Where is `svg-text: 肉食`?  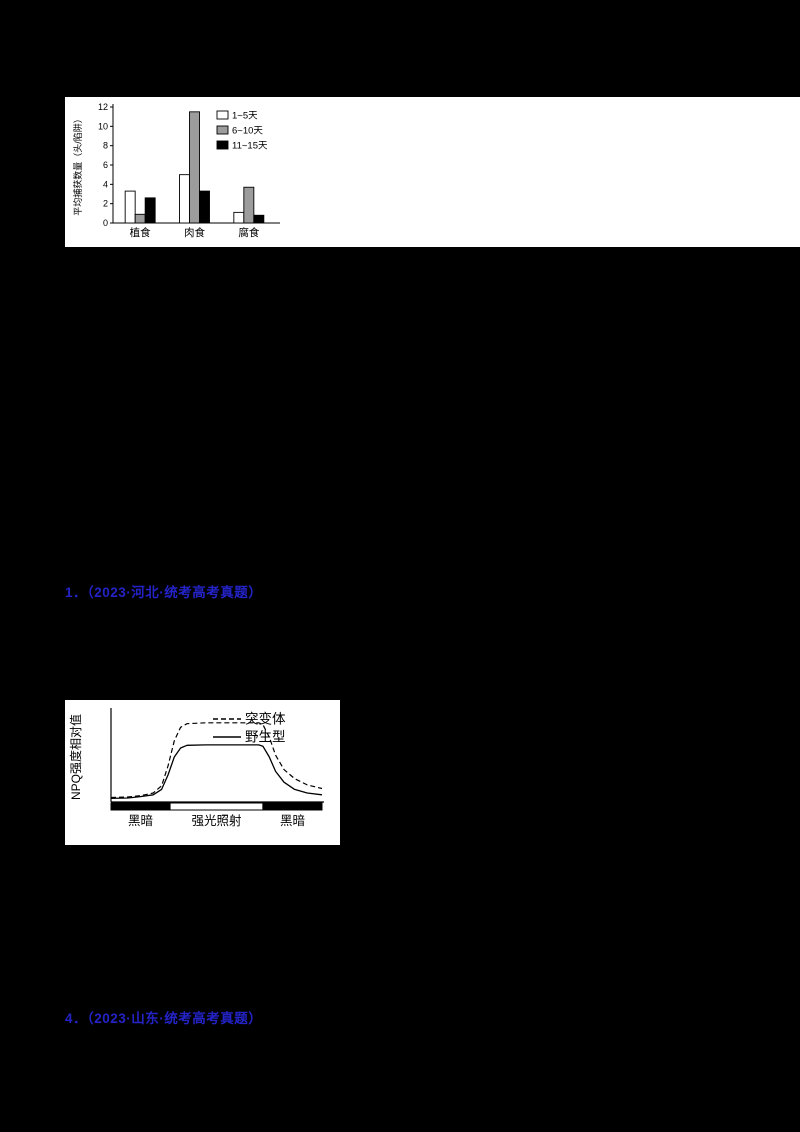 svg-text: 肉食 is located at coordinates (194, 232).